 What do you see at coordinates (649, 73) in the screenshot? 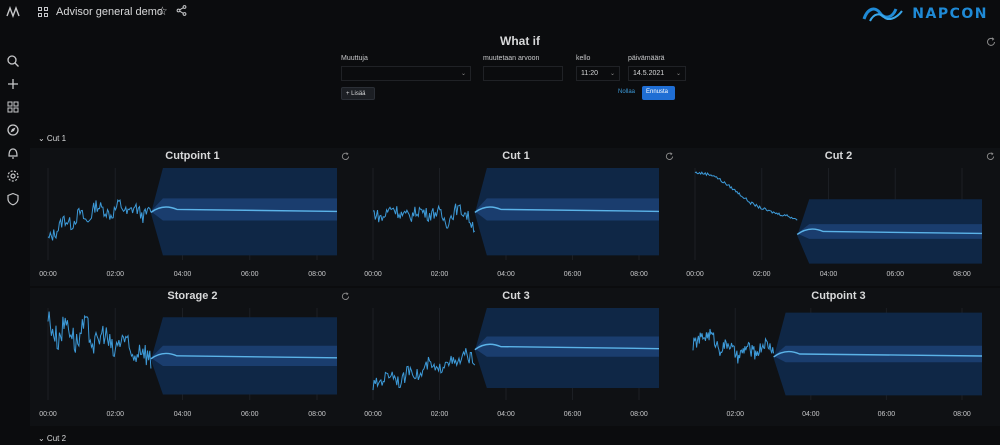
I see `paiva-value: 14.5.2021` at bounding box center [649, 73].